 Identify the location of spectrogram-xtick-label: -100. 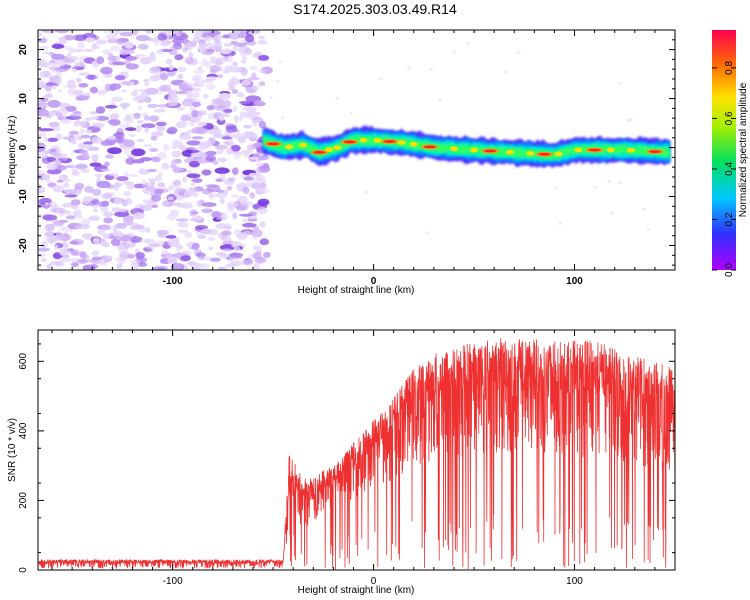
(173, 281).